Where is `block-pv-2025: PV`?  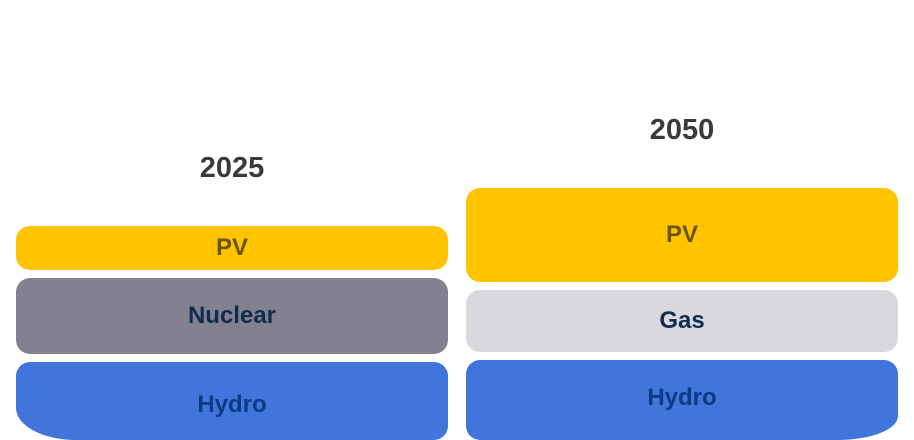
block-pv-2025: PV is located at coordinates (232, 248).